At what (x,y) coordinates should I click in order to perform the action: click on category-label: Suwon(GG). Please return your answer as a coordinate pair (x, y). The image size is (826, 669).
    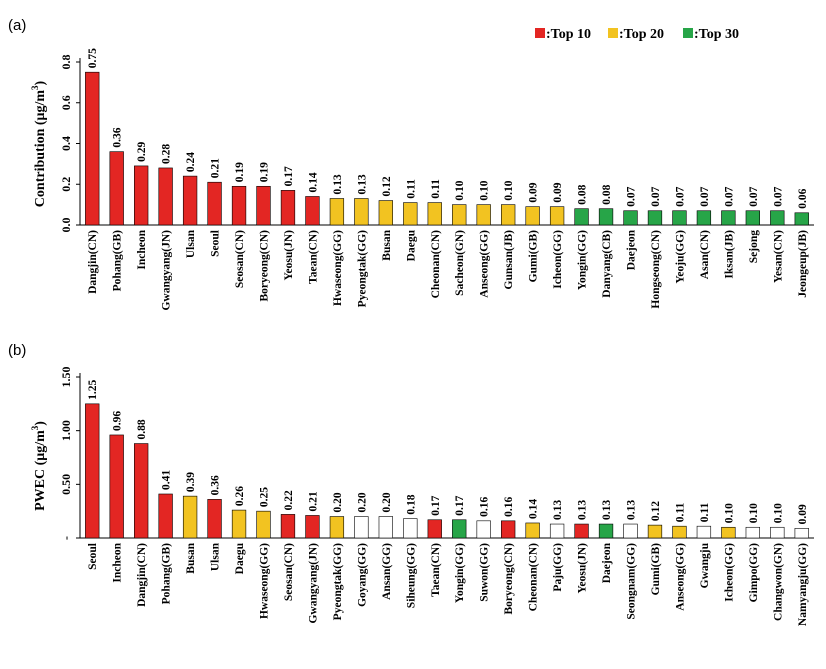
    Looking at the image, I should click on (485, 572).